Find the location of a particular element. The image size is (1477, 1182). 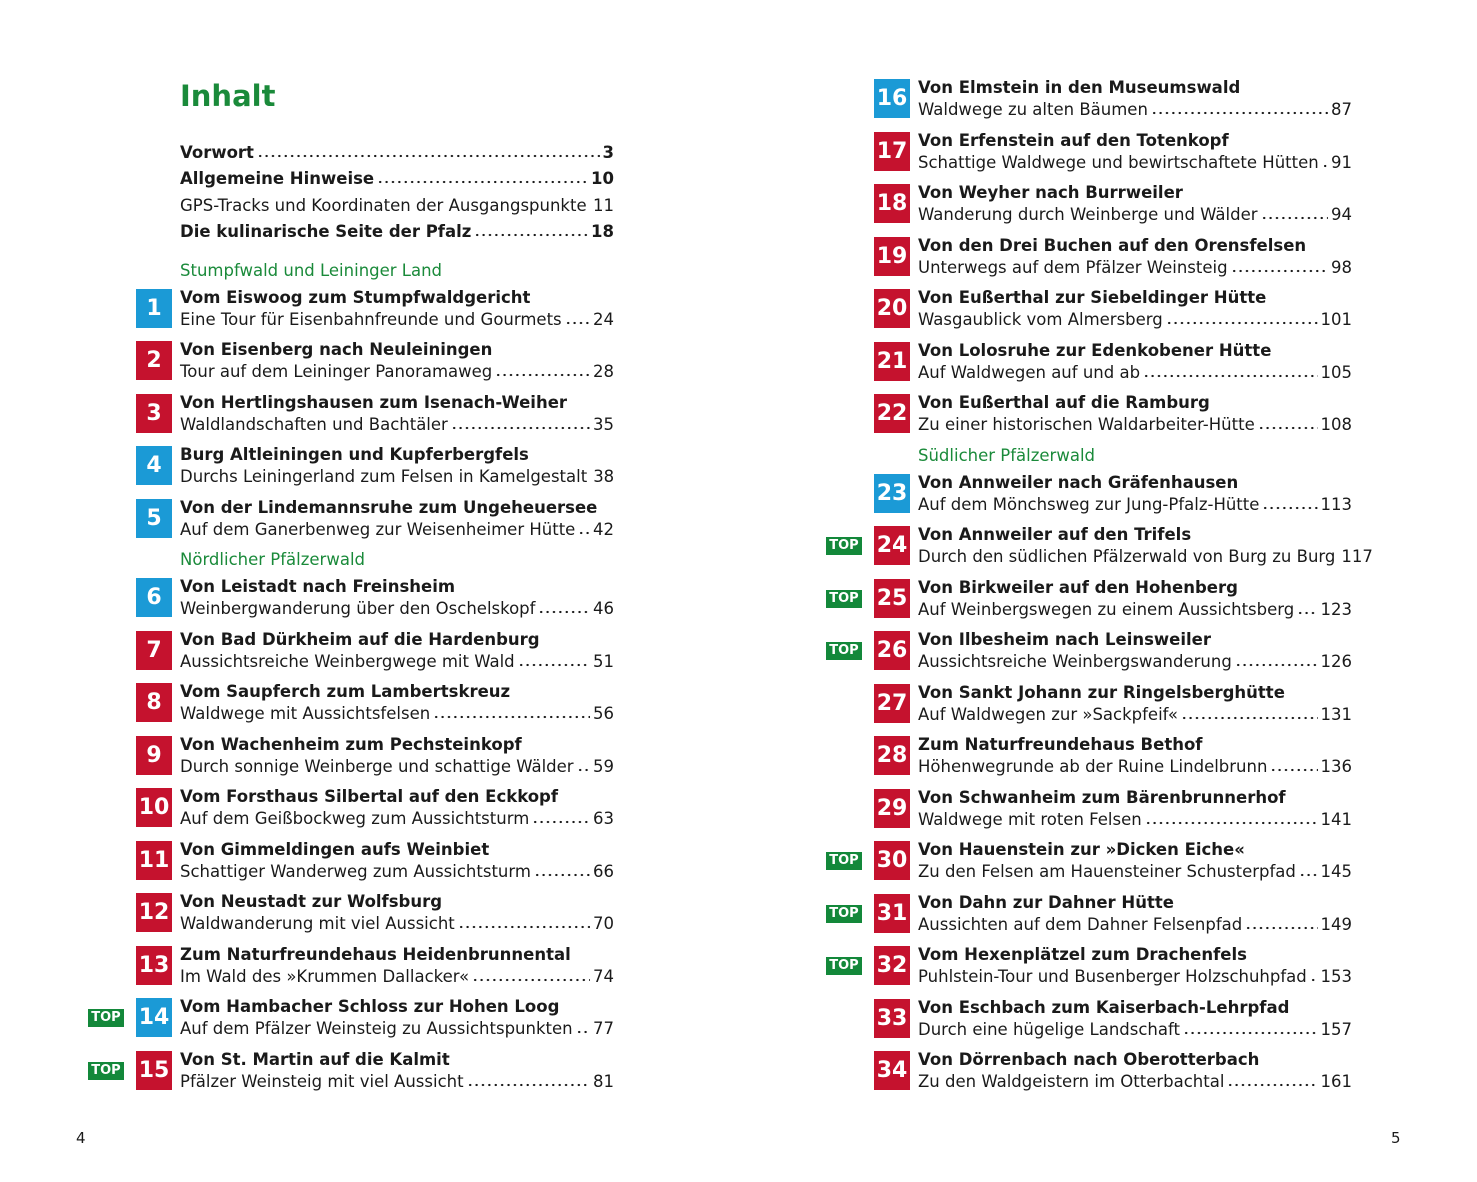

tour-subtitle-text: Auf dem Geißbockweg zum Aussichtsturm is located at coordinates (355, 819).